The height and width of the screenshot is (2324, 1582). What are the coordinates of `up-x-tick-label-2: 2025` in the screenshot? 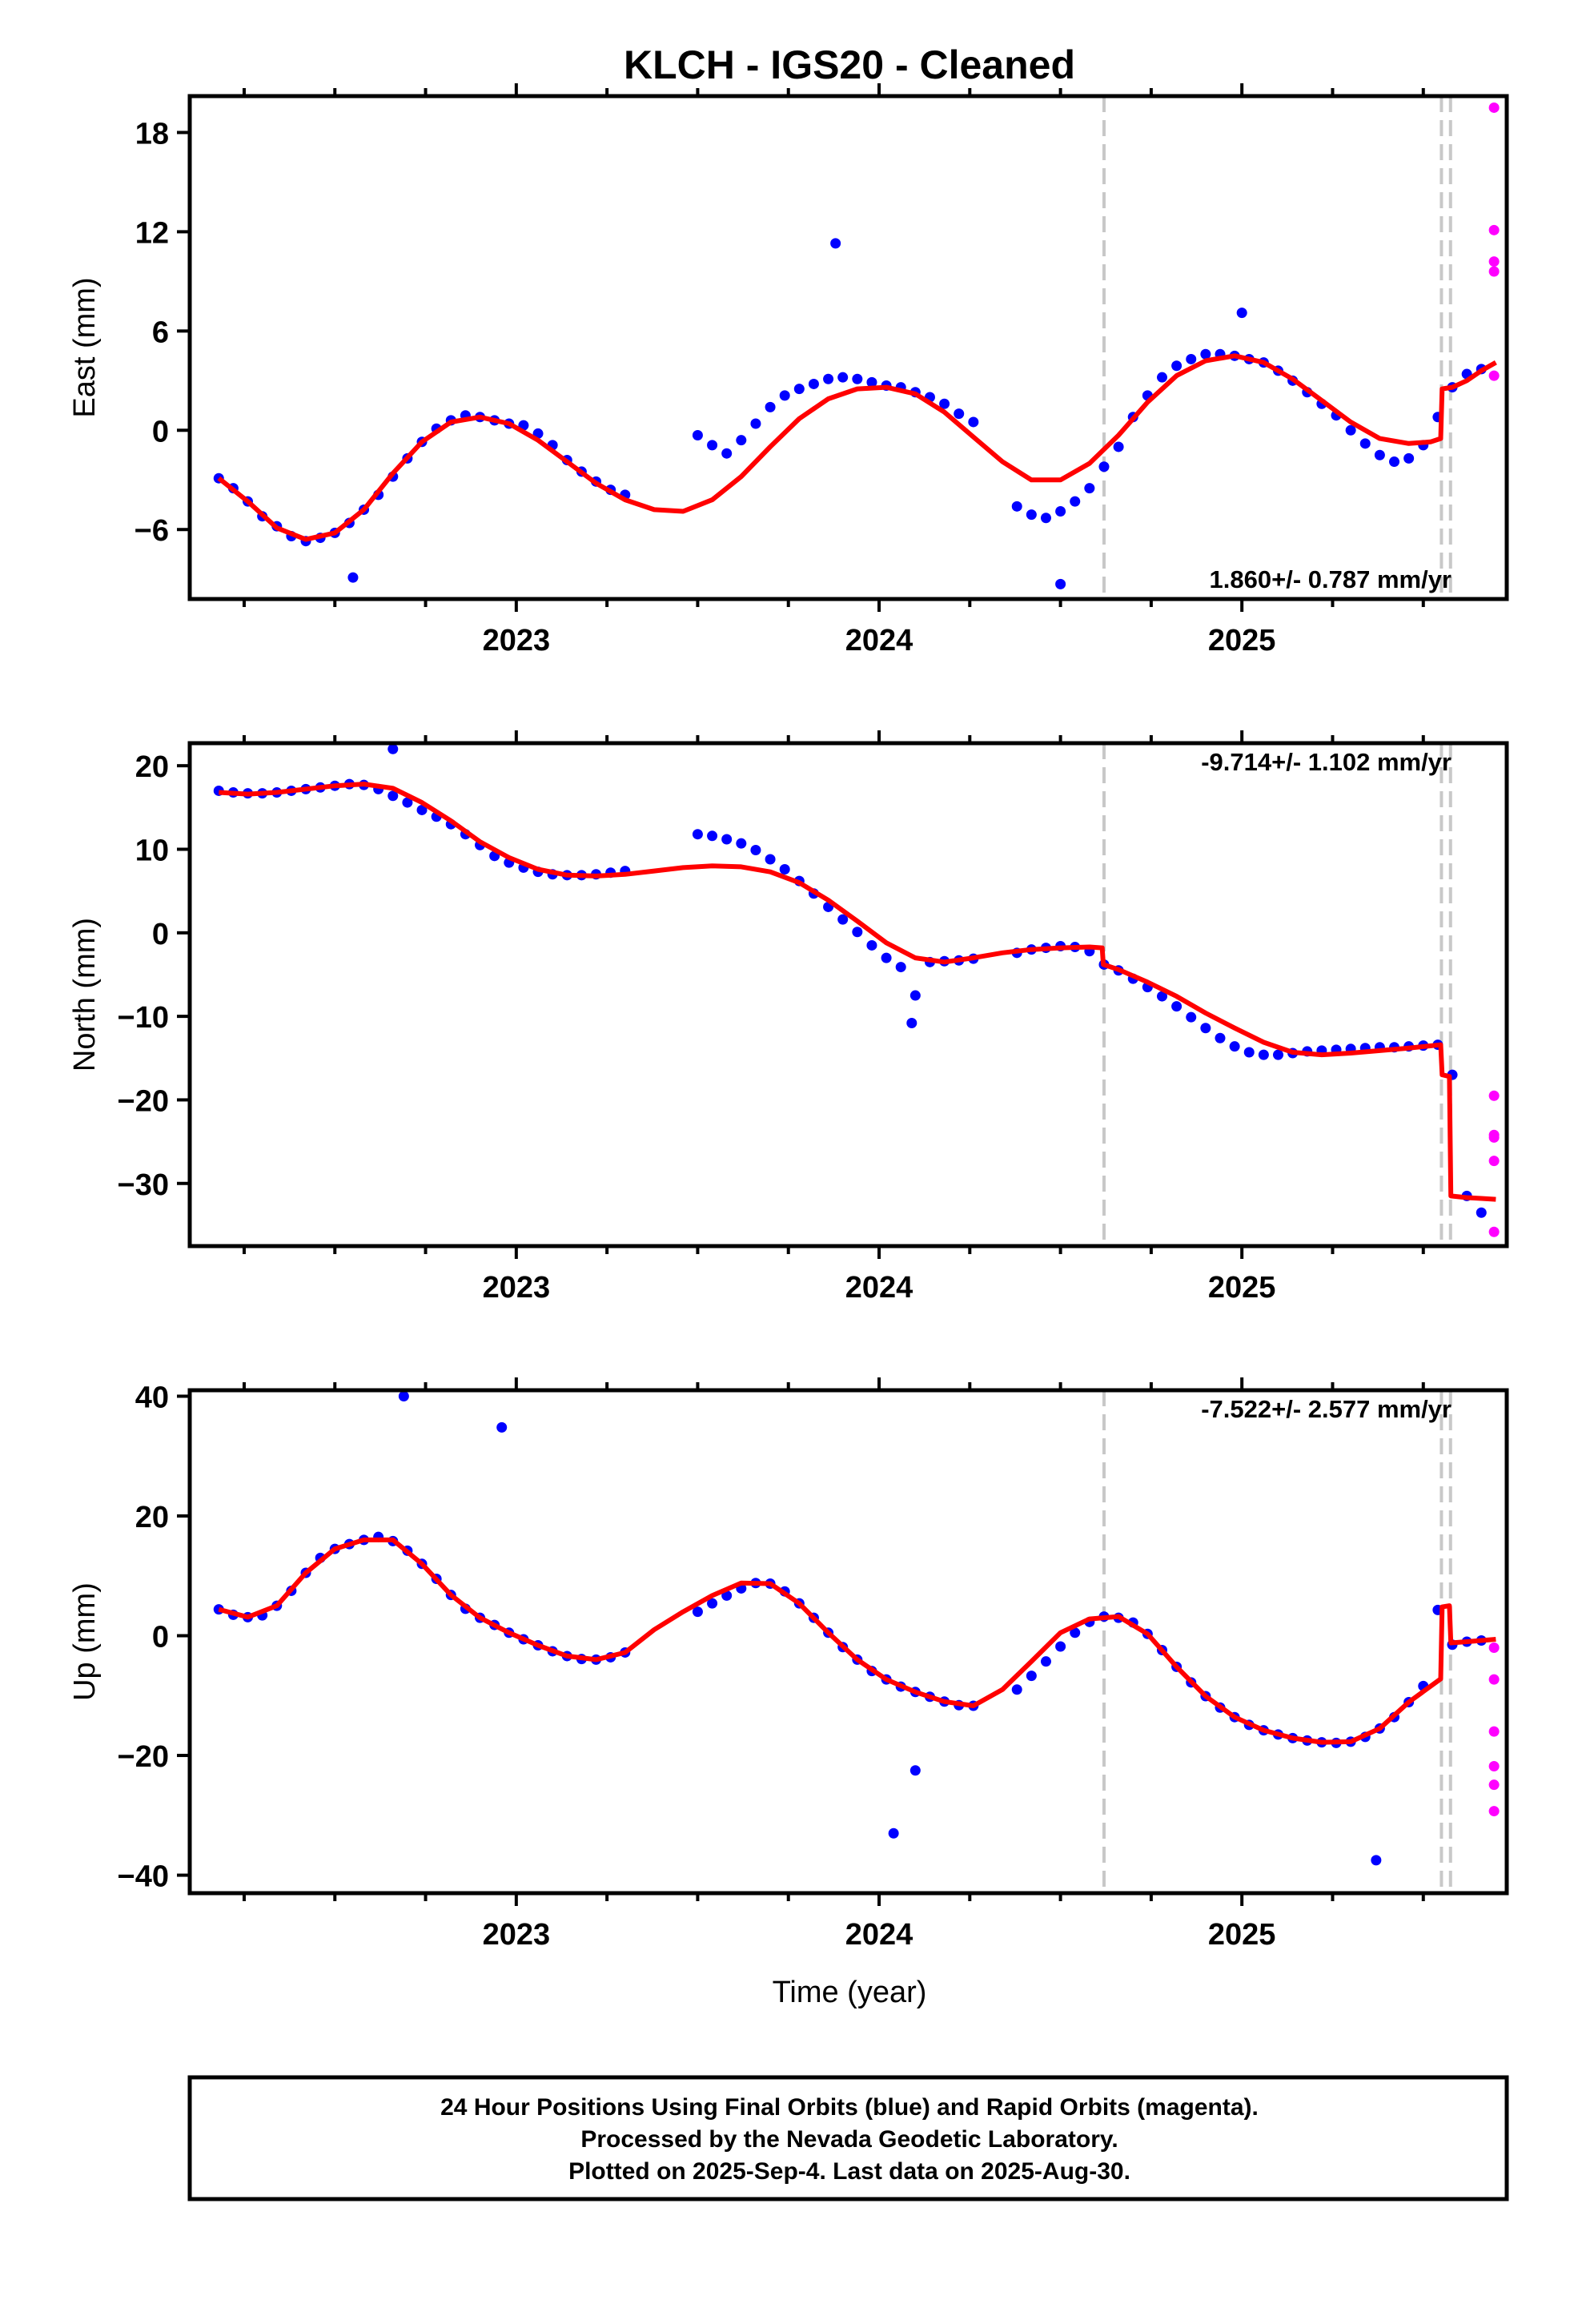 It's located at (1242, 1935).